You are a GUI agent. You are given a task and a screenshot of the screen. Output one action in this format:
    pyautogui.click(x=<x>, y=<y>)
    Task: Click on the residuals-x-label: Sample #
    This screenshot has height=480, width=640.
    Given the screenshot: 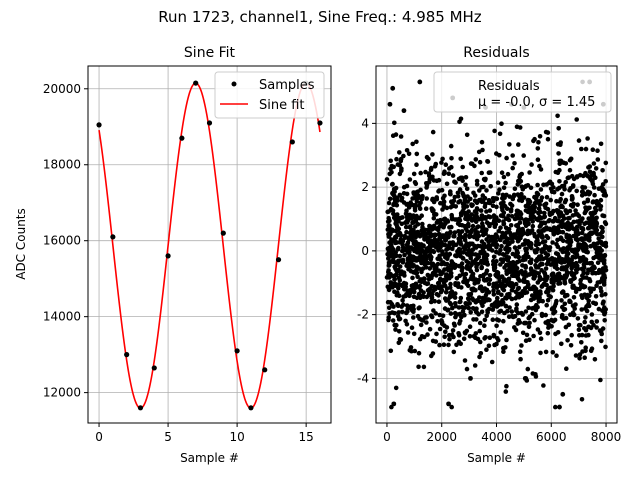 What is the action you would take?
    pyautogui.click(x=496, y=458)
    